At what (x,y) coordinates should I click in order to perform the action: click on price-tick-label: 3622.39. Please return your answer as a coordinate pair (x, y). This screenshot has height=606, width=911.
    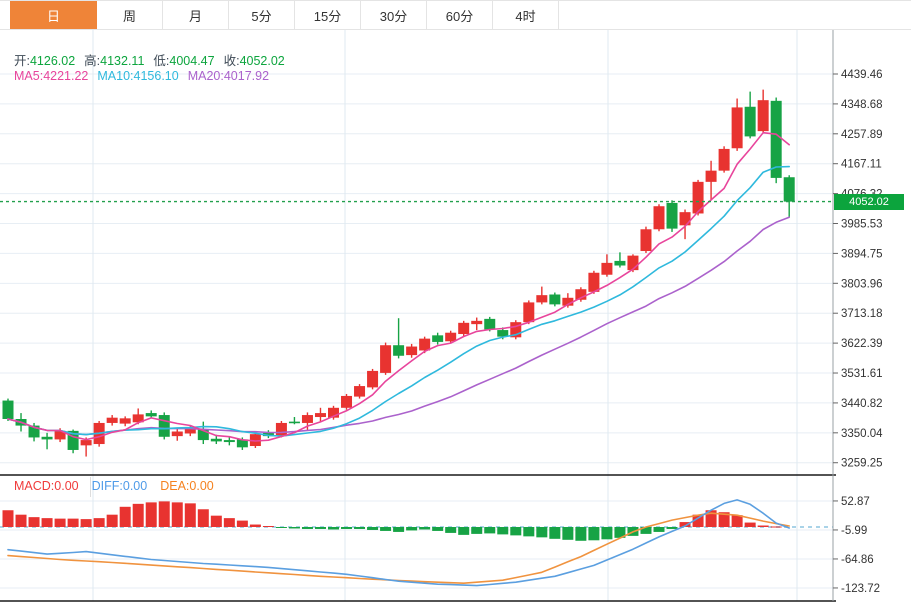
    Looking at the image, I should click on (862, 344).